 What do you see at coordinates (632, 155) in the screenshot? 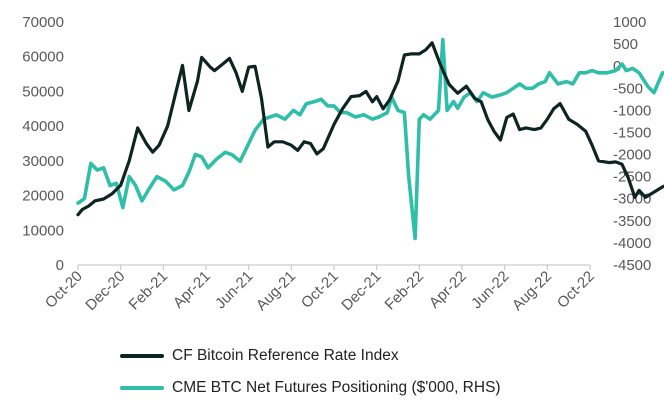
I see `right-tick-label: -2000` at bounding box center [632, 155].